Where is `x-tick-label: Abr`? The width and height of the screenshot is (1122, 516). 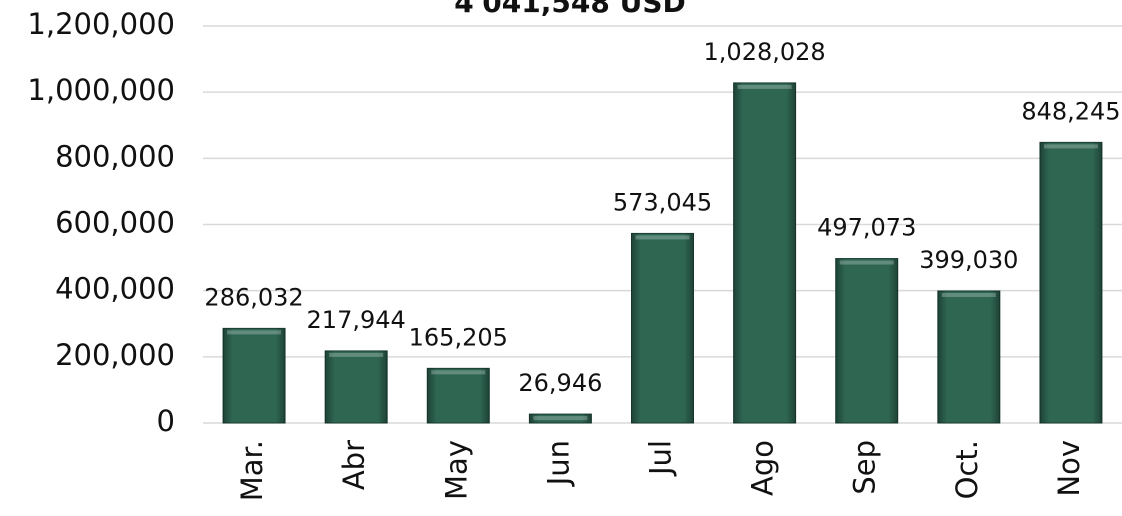
x-tick-label: Abr is located at coordinates (354, 465).